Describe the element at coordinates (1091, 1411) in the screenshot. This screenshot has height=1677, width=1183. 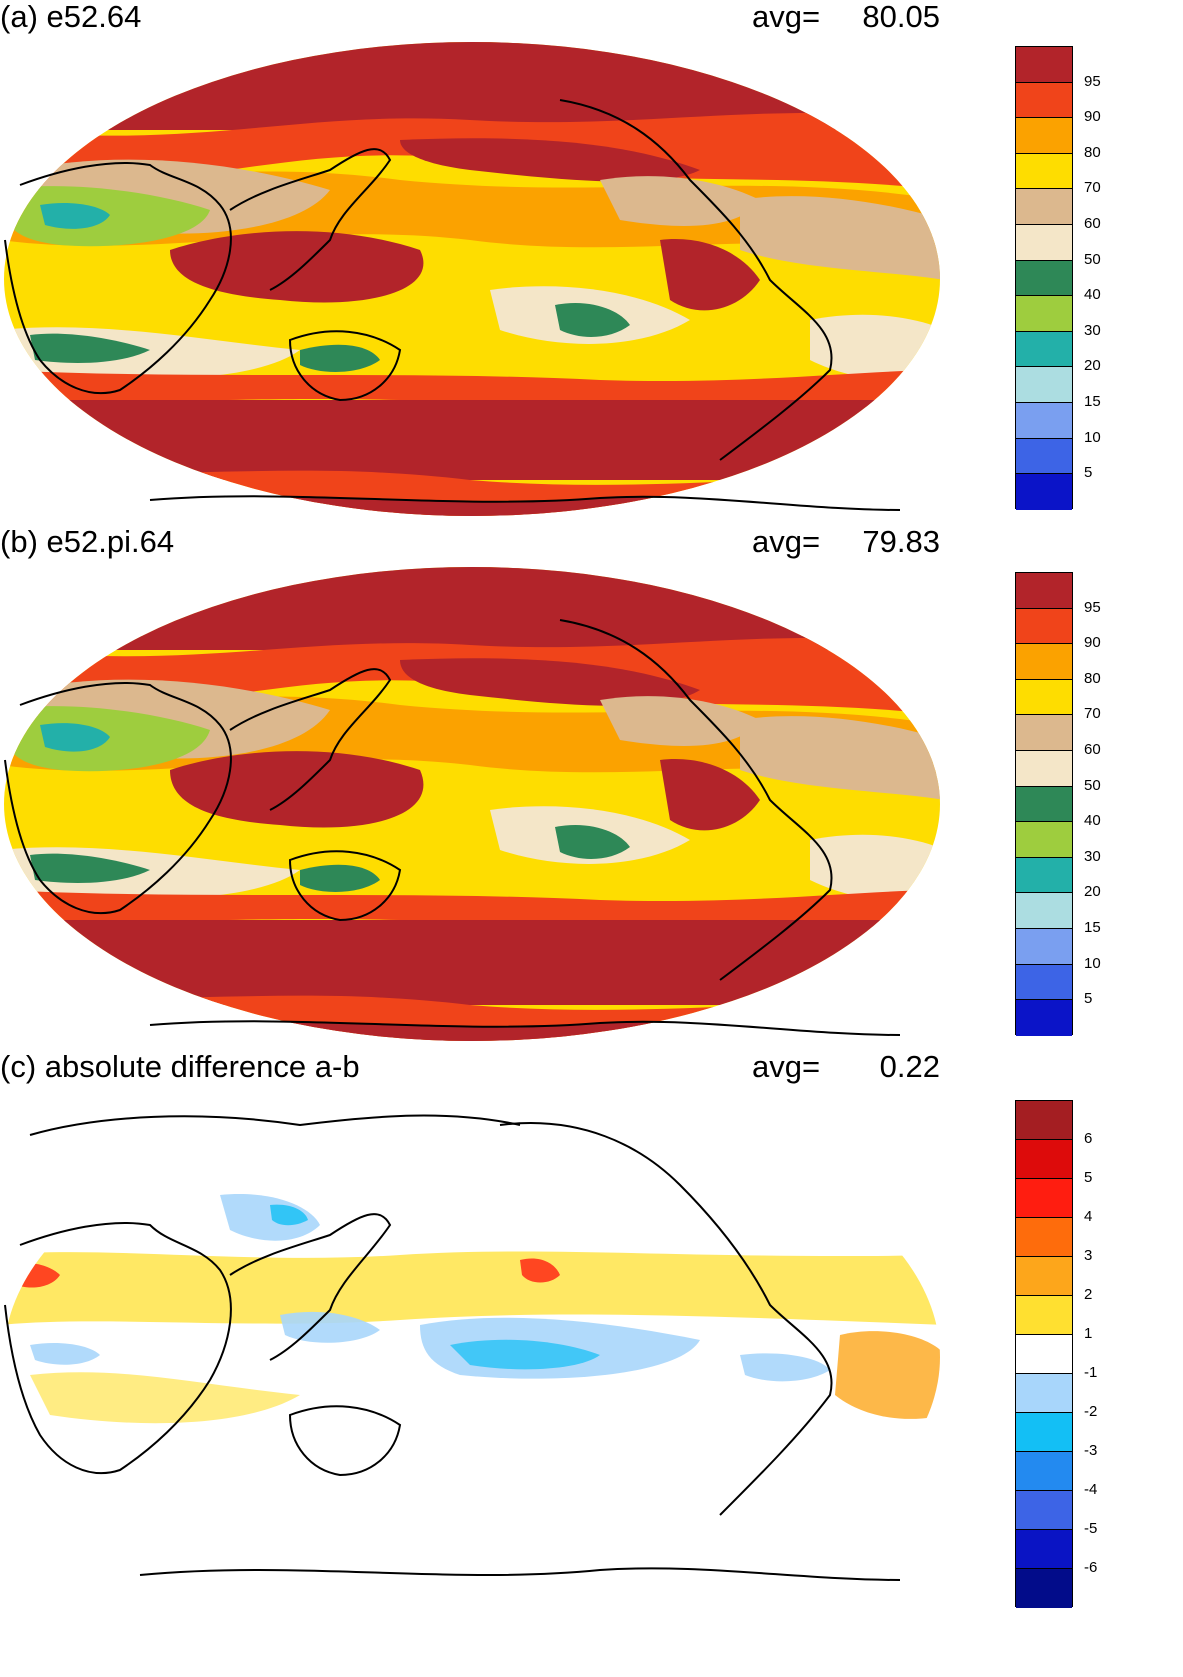
I see `colorbar-label: -2` at that location.